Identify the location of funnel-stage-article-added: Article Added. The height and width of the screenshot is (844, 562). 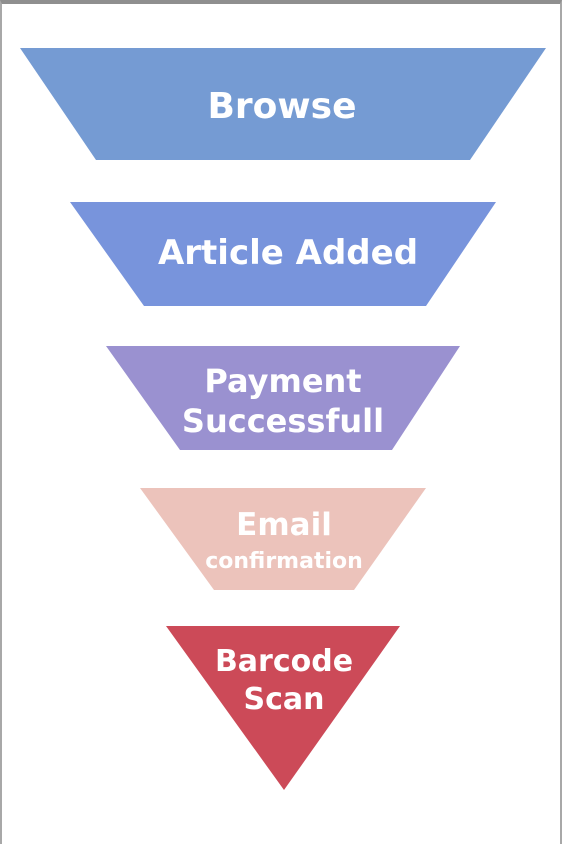
(283, 254).